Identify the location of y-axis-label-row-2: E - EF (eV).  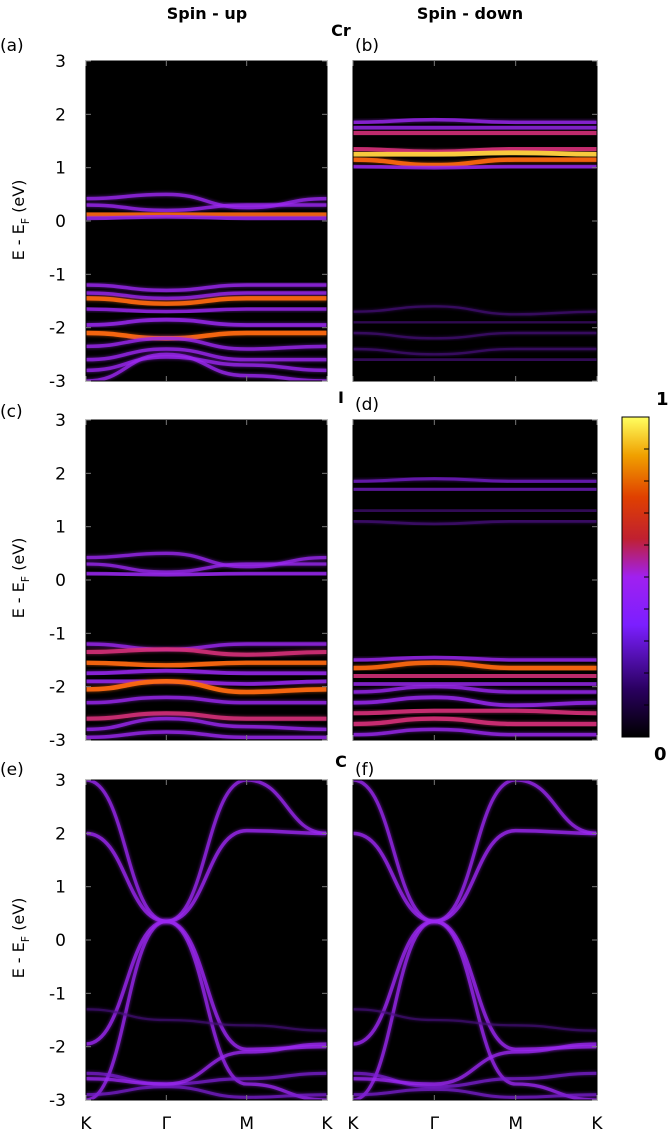
(20, 578).